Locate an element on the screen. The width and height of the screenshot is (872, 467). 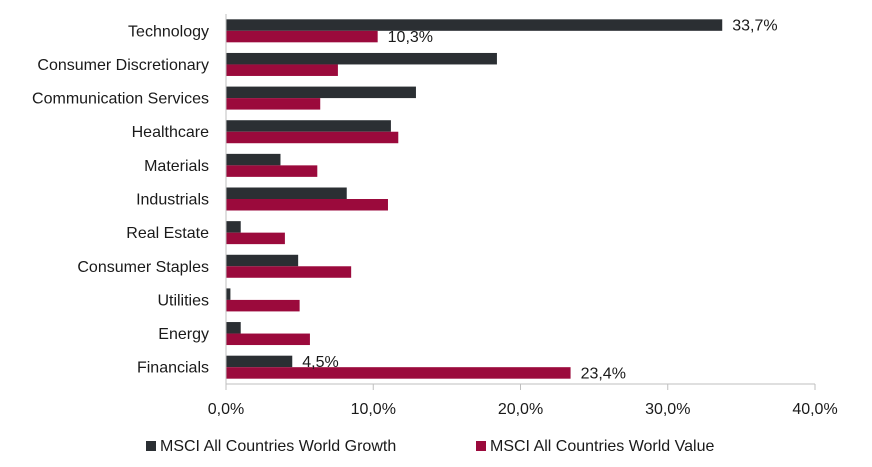
data-label: 23,4% is located at coordinates (603, 373).